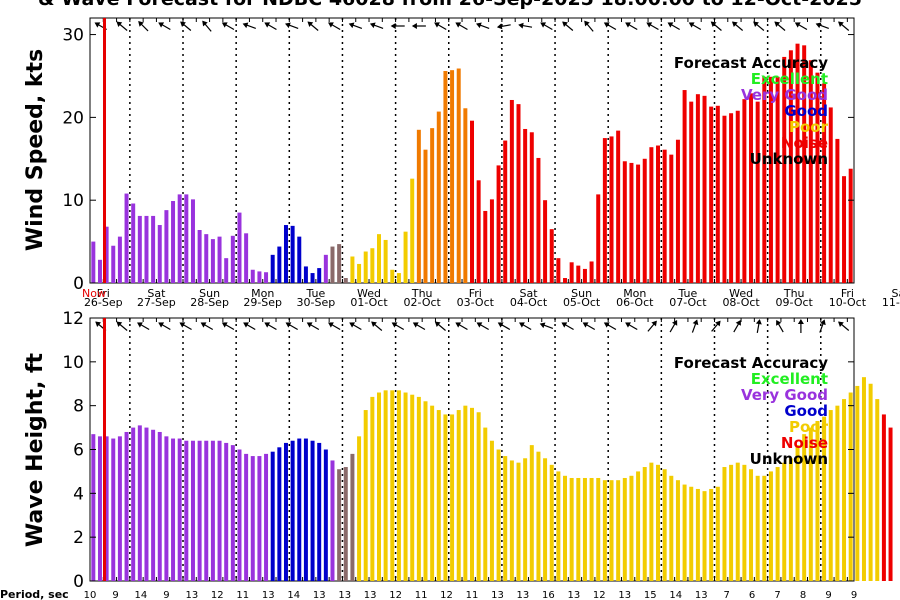  What do you see at coordinates (78, 582) in the screenshot?
I see `wave-y-tick-label: 0` at bounding box center [78, 582].